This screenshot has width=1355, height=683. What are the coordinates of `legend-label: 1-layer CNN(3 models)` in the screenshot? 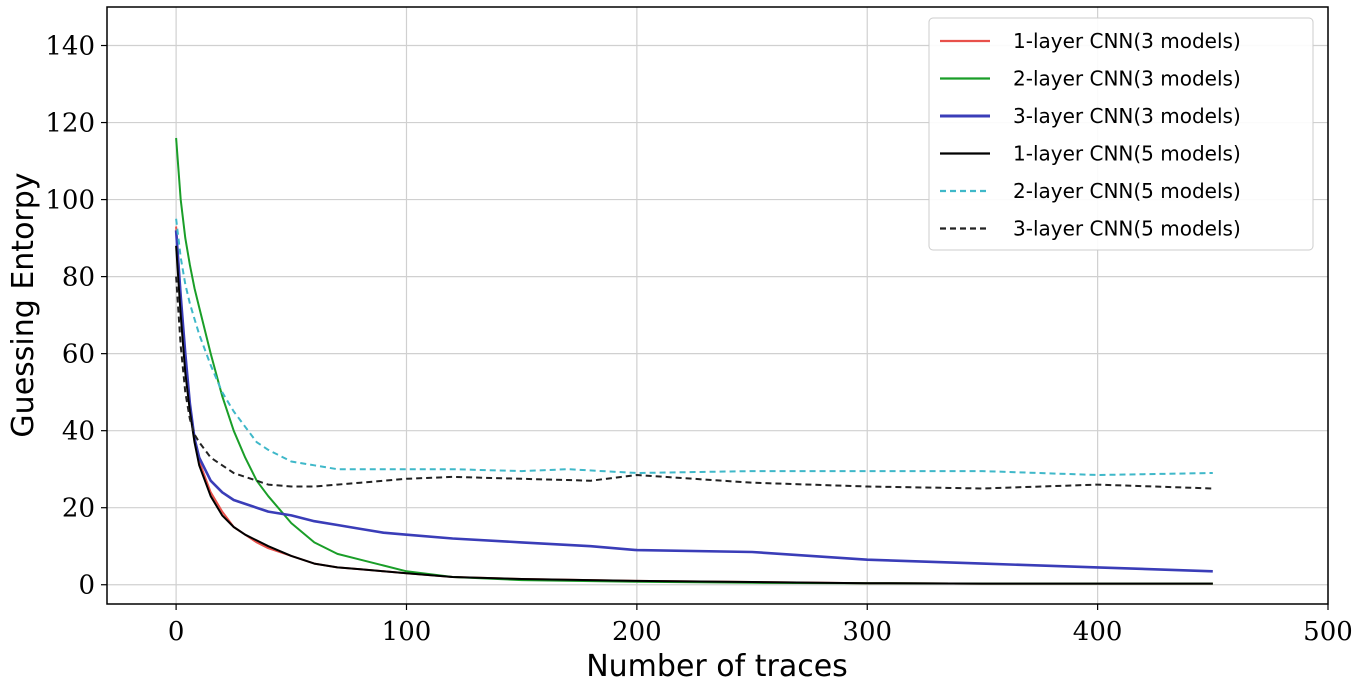 It's located at (1127, 41).